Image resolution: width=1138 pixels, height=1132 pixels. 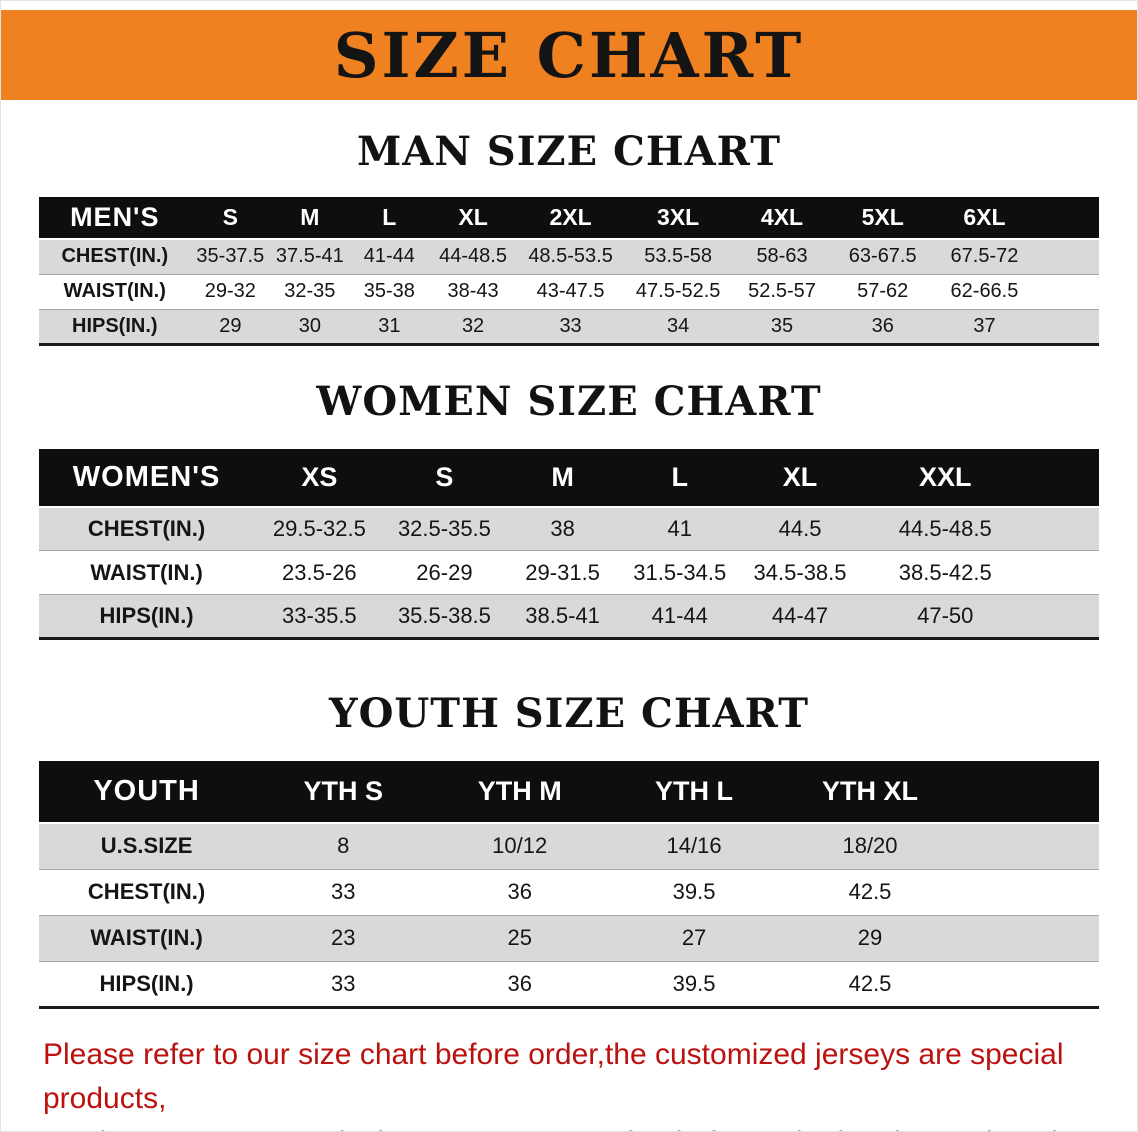 I want to click on size-value: 43-47.5, so click(x=570, y=291).